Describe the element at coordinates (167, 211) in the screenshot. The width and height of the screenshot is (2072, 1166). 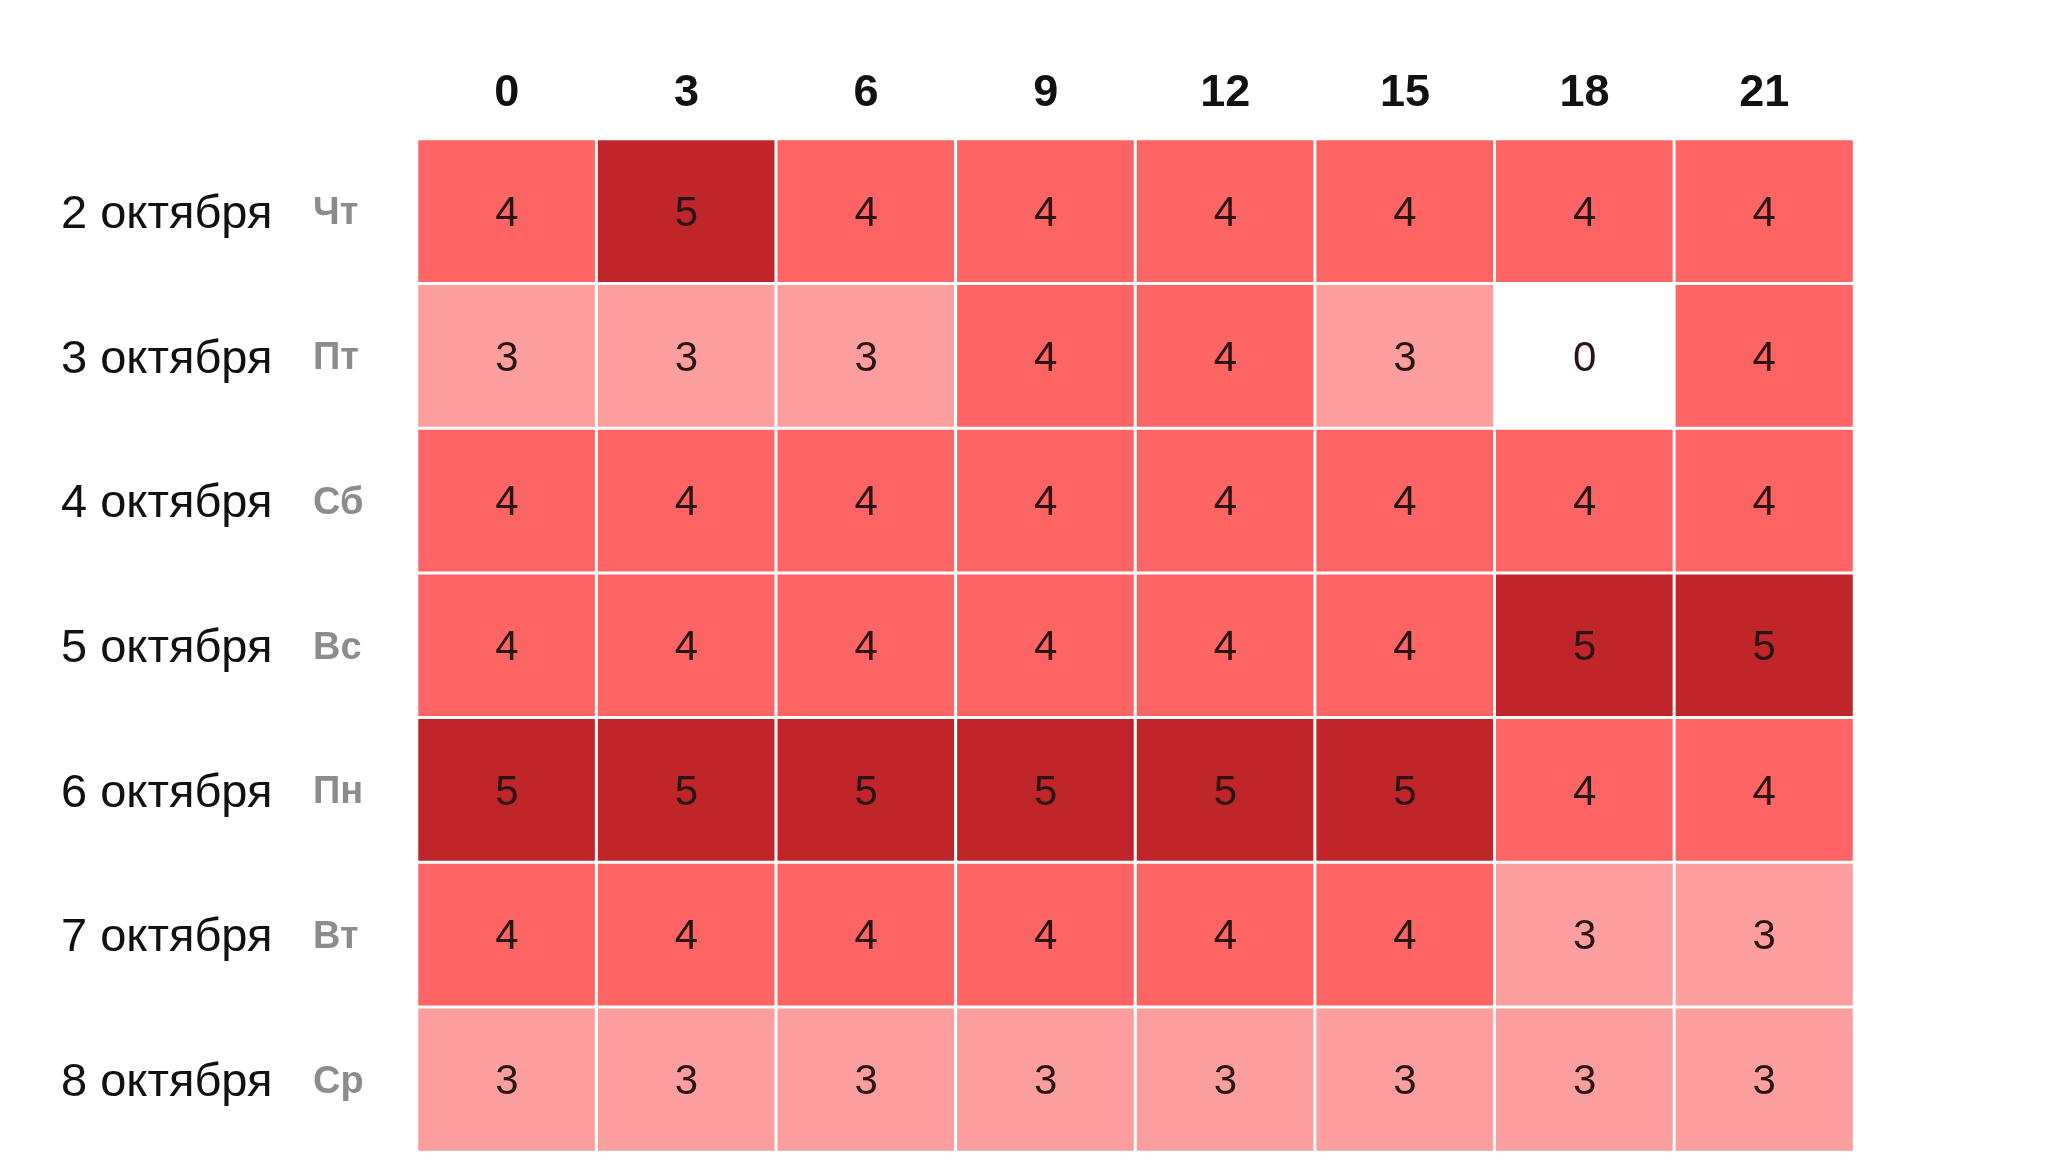
I see `y-tick-label: 2 октября` at that location.